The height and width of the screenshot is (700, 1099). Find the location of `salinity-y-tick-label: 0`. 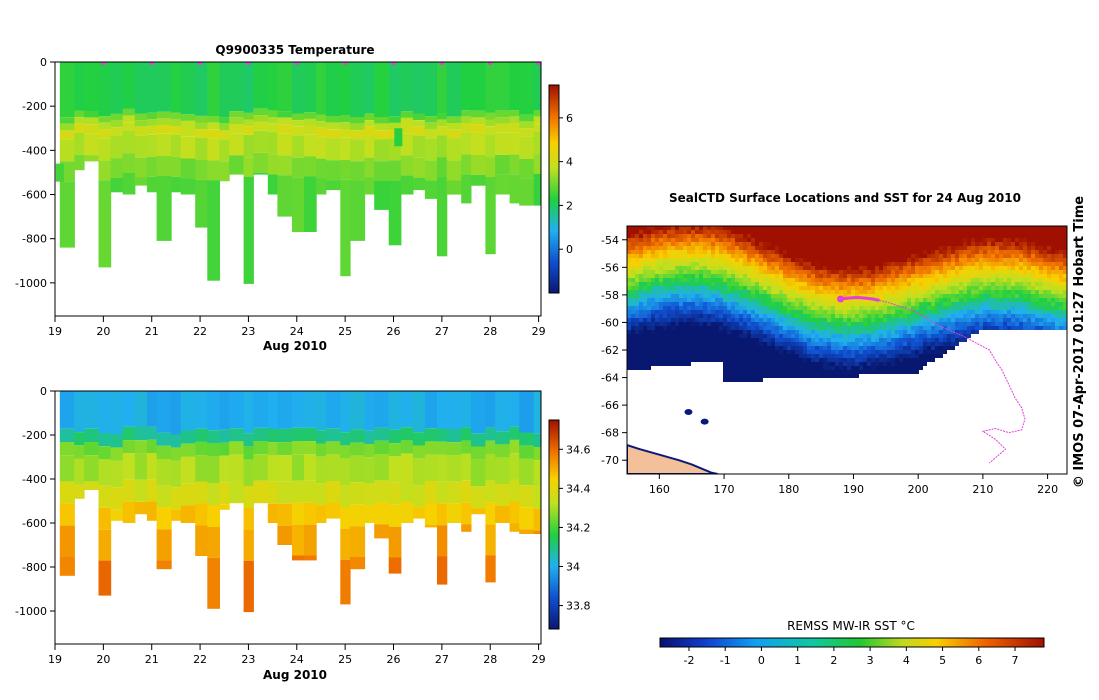

salinity-y-tick-label: 0 is located at coordinates (43, 391).